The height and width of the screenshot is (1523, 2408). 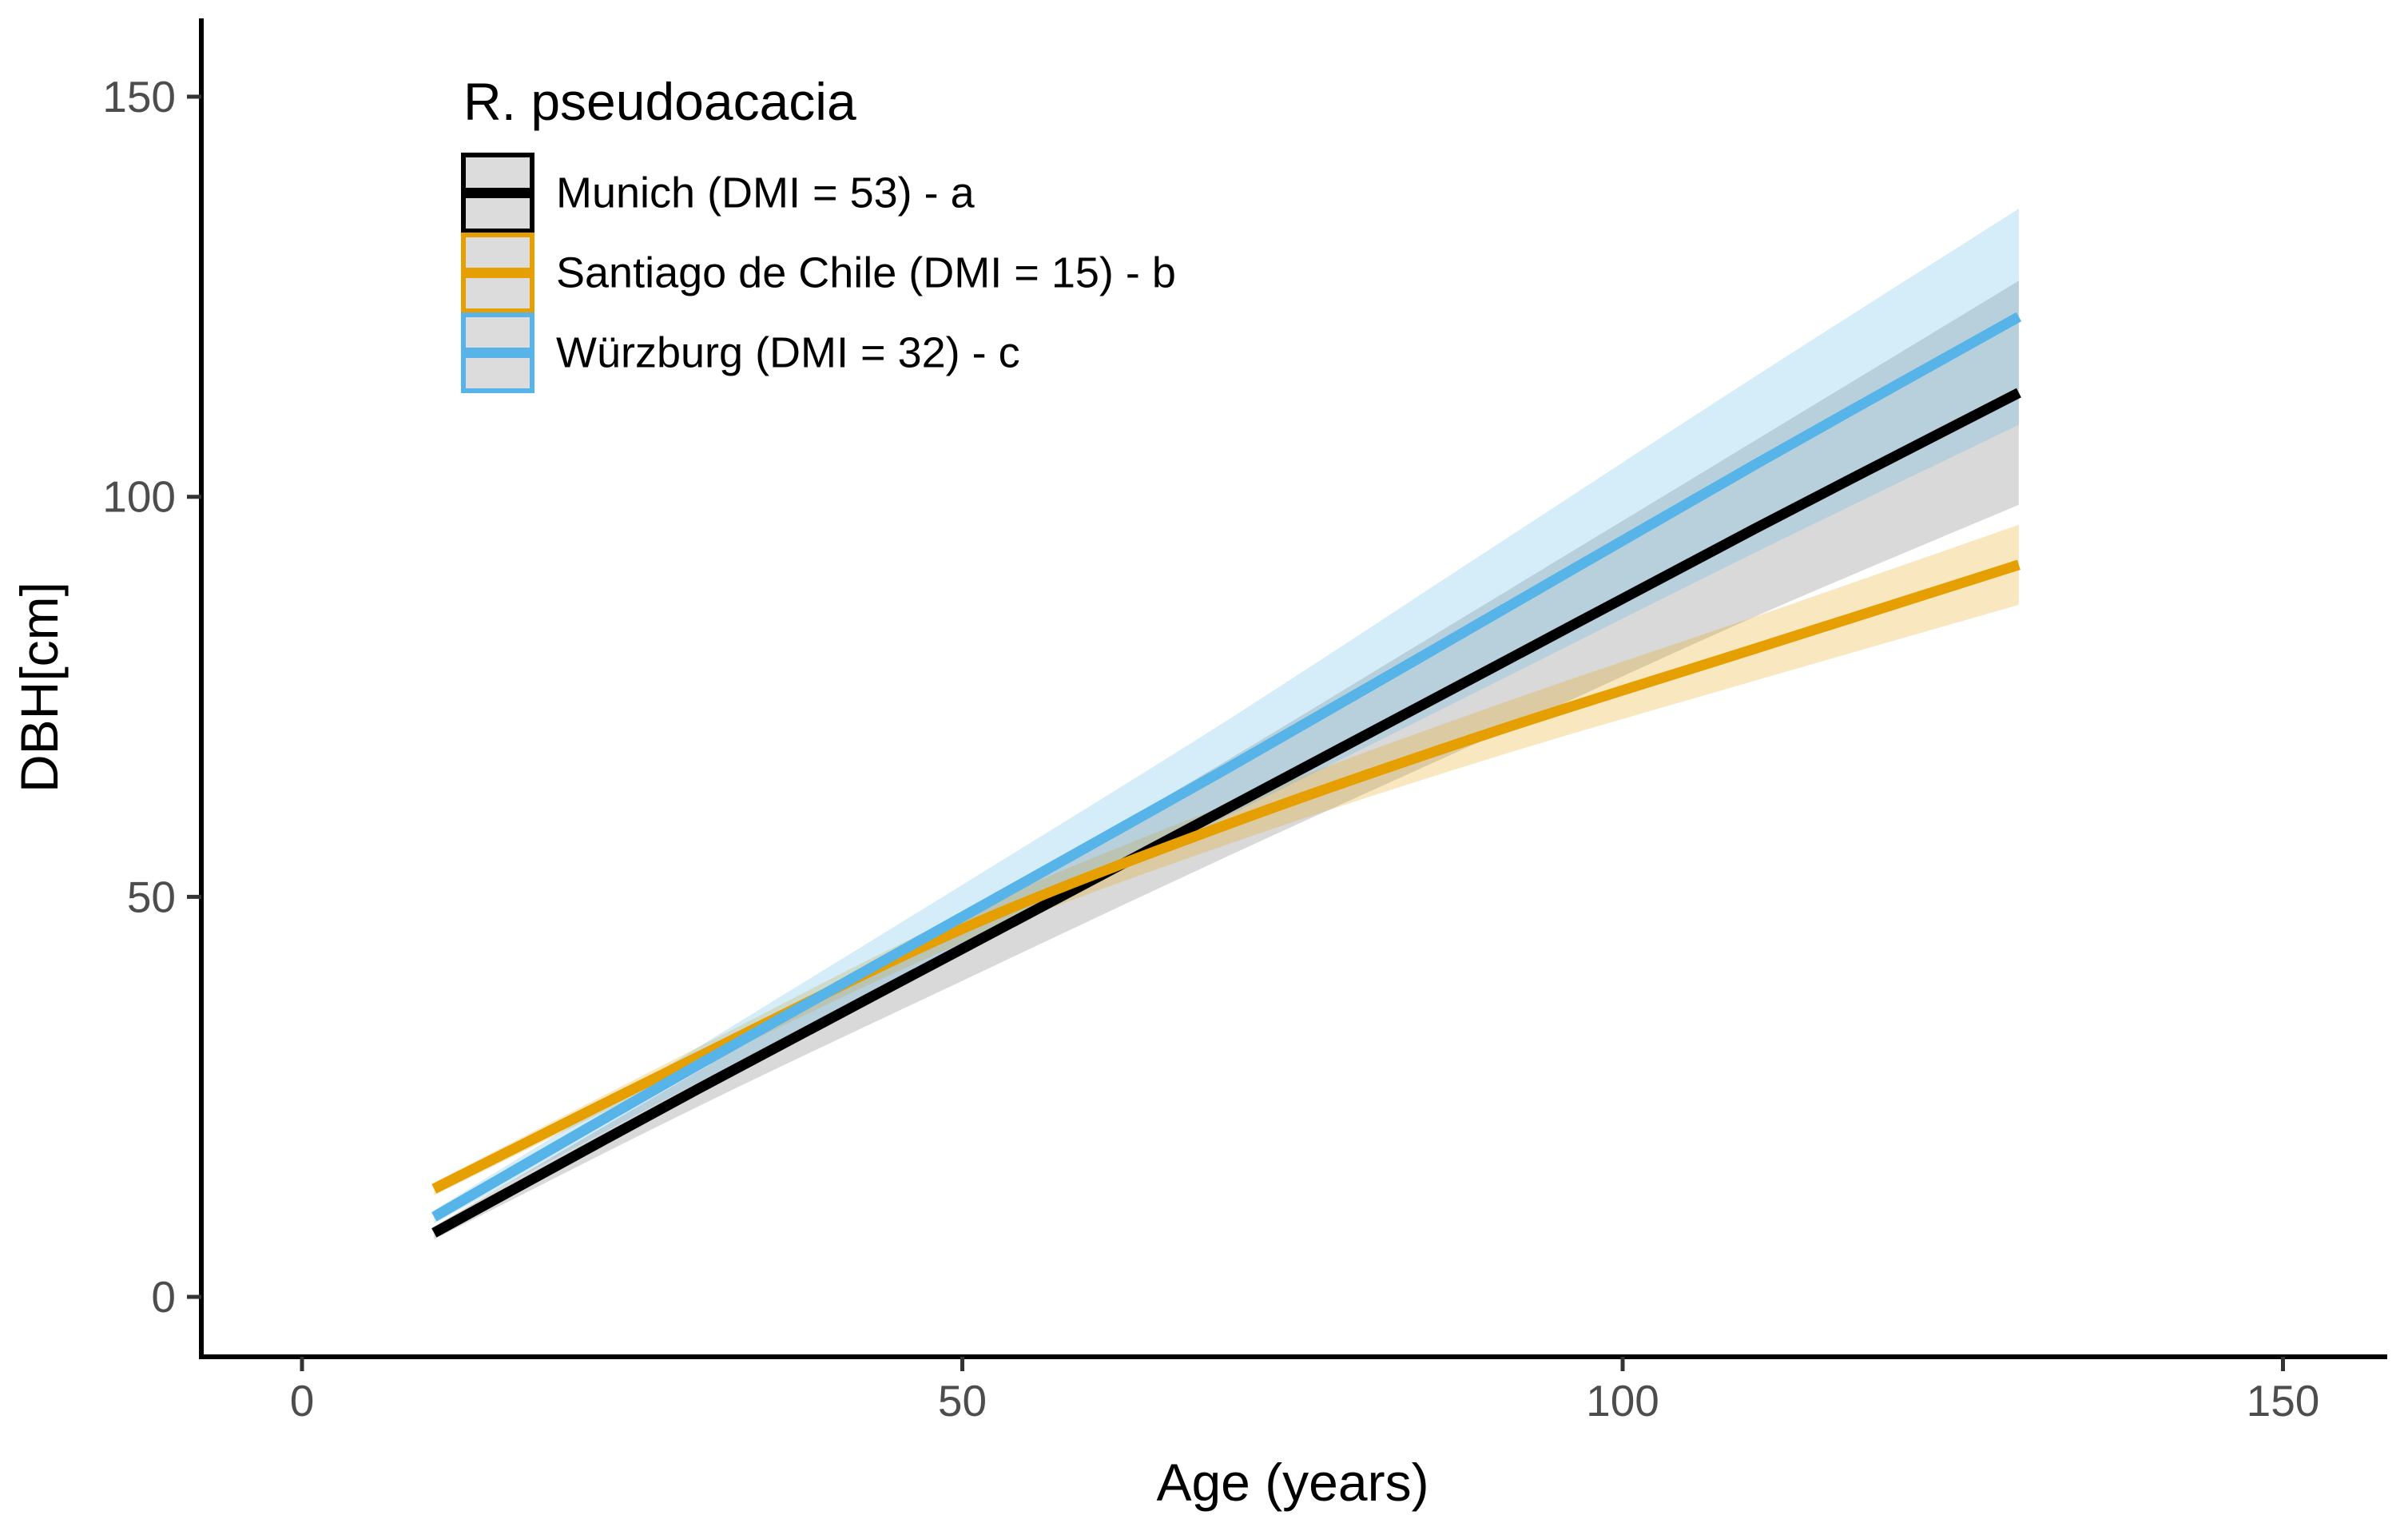 I want to click on legend-title: R. pseudoacacia, so click(x=660, y=101).